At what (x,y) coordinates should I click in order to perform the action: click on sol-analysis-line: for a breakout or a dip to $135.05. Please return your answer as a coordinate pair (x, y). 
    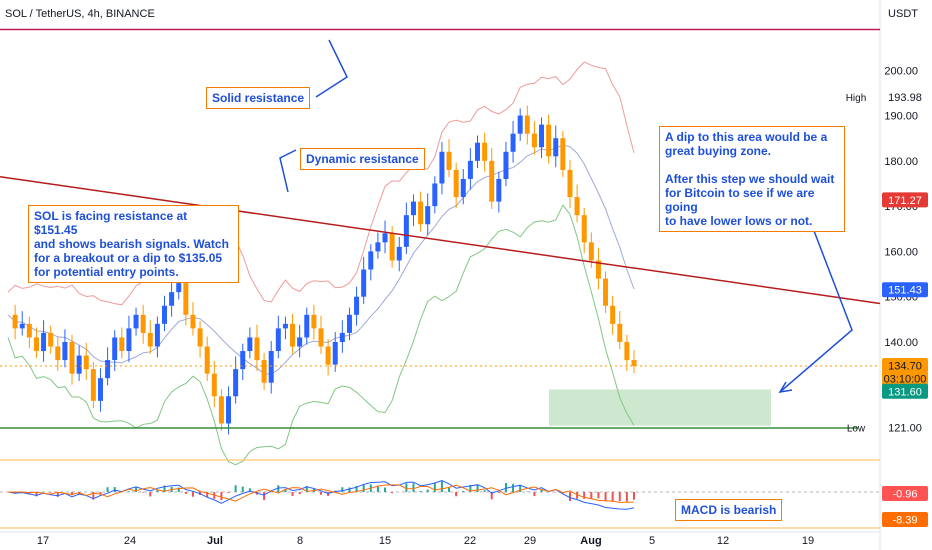
    Looking at the image, I should click on (128, 258).